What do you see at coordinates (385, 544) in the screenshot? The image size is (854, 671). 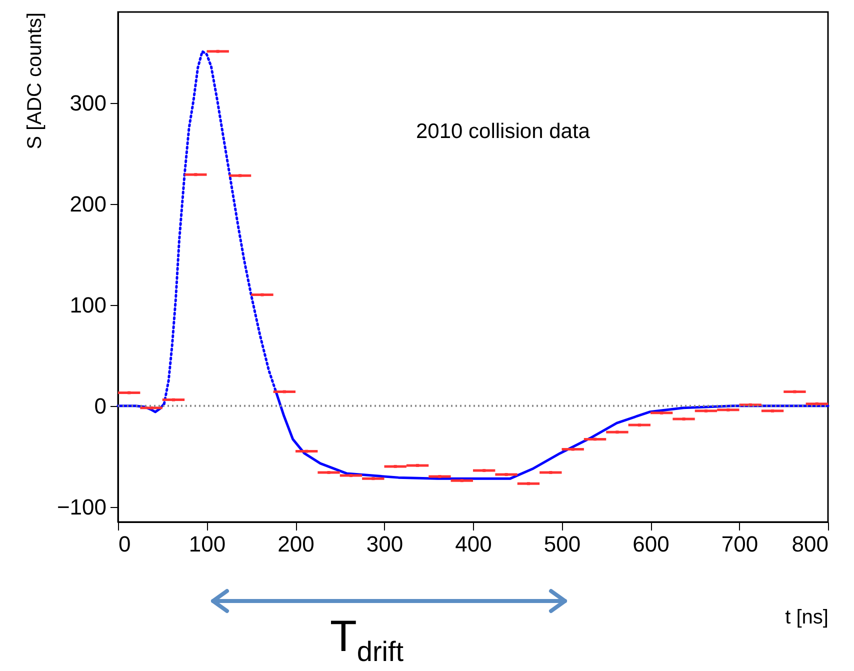 I see `x-tick-label: 300` at bounding box center [385, 544].